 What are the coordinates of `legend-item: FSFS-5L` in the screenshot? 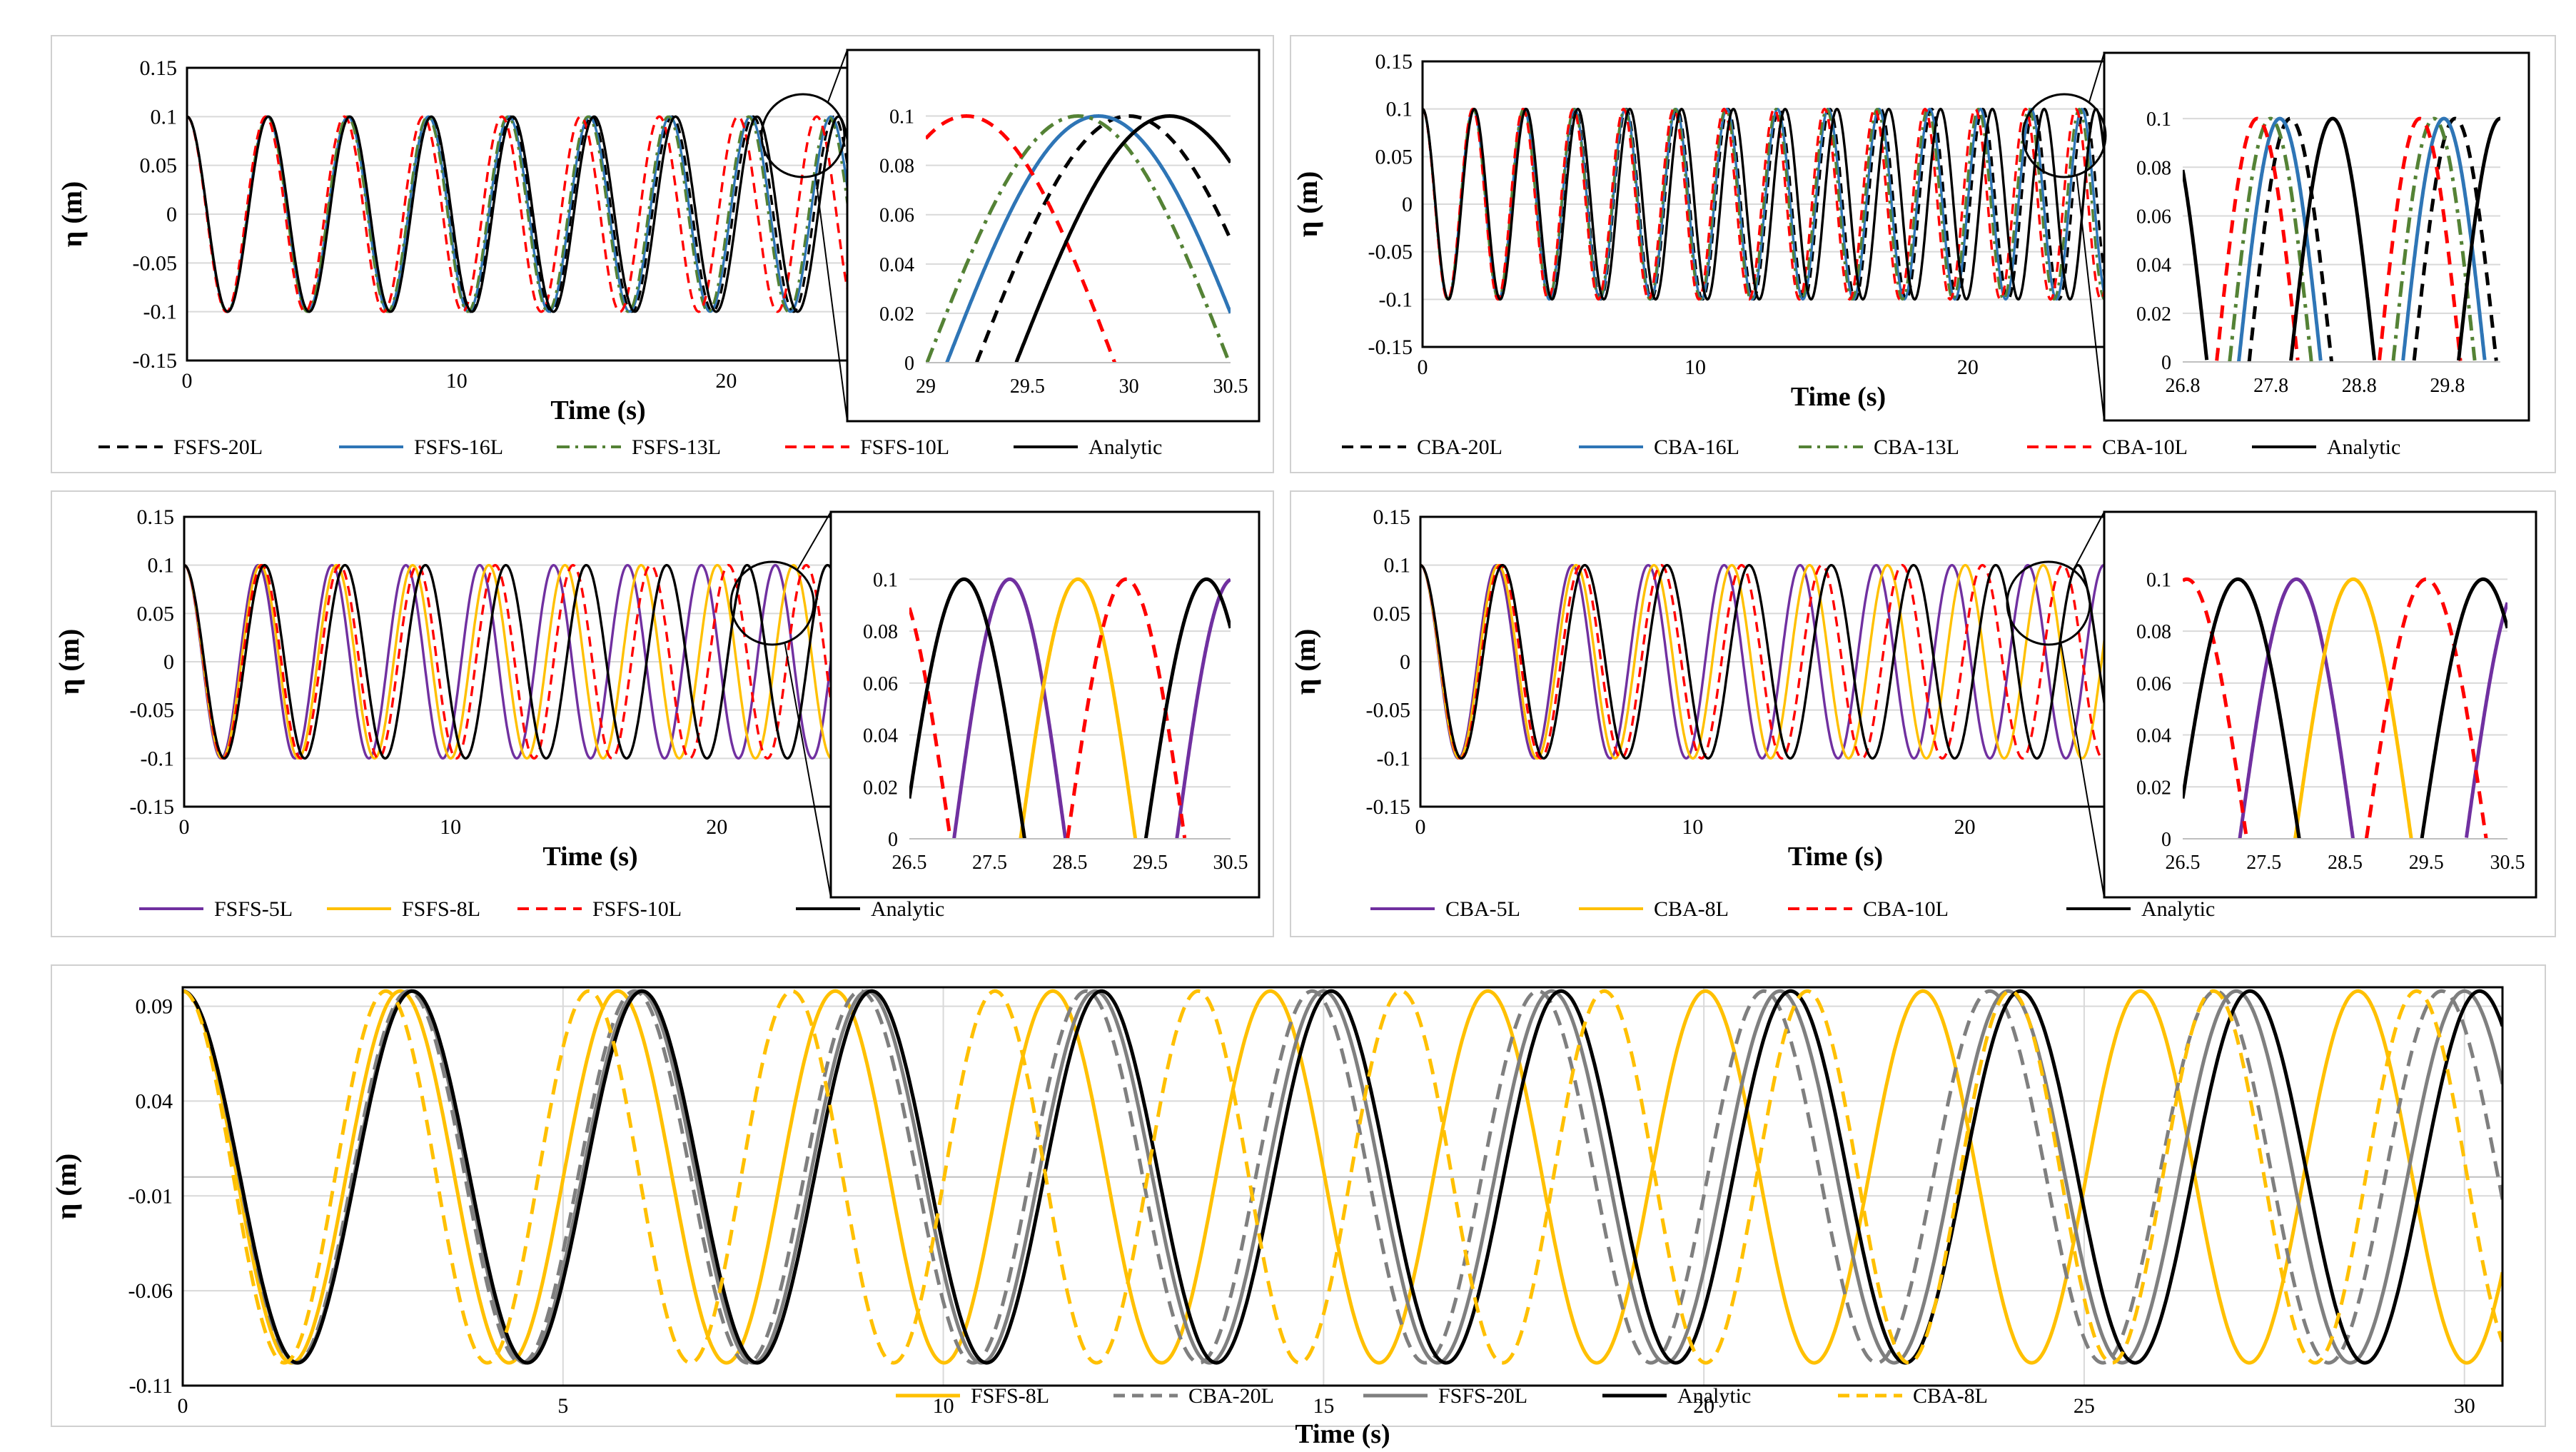 It's located at (216, 909).